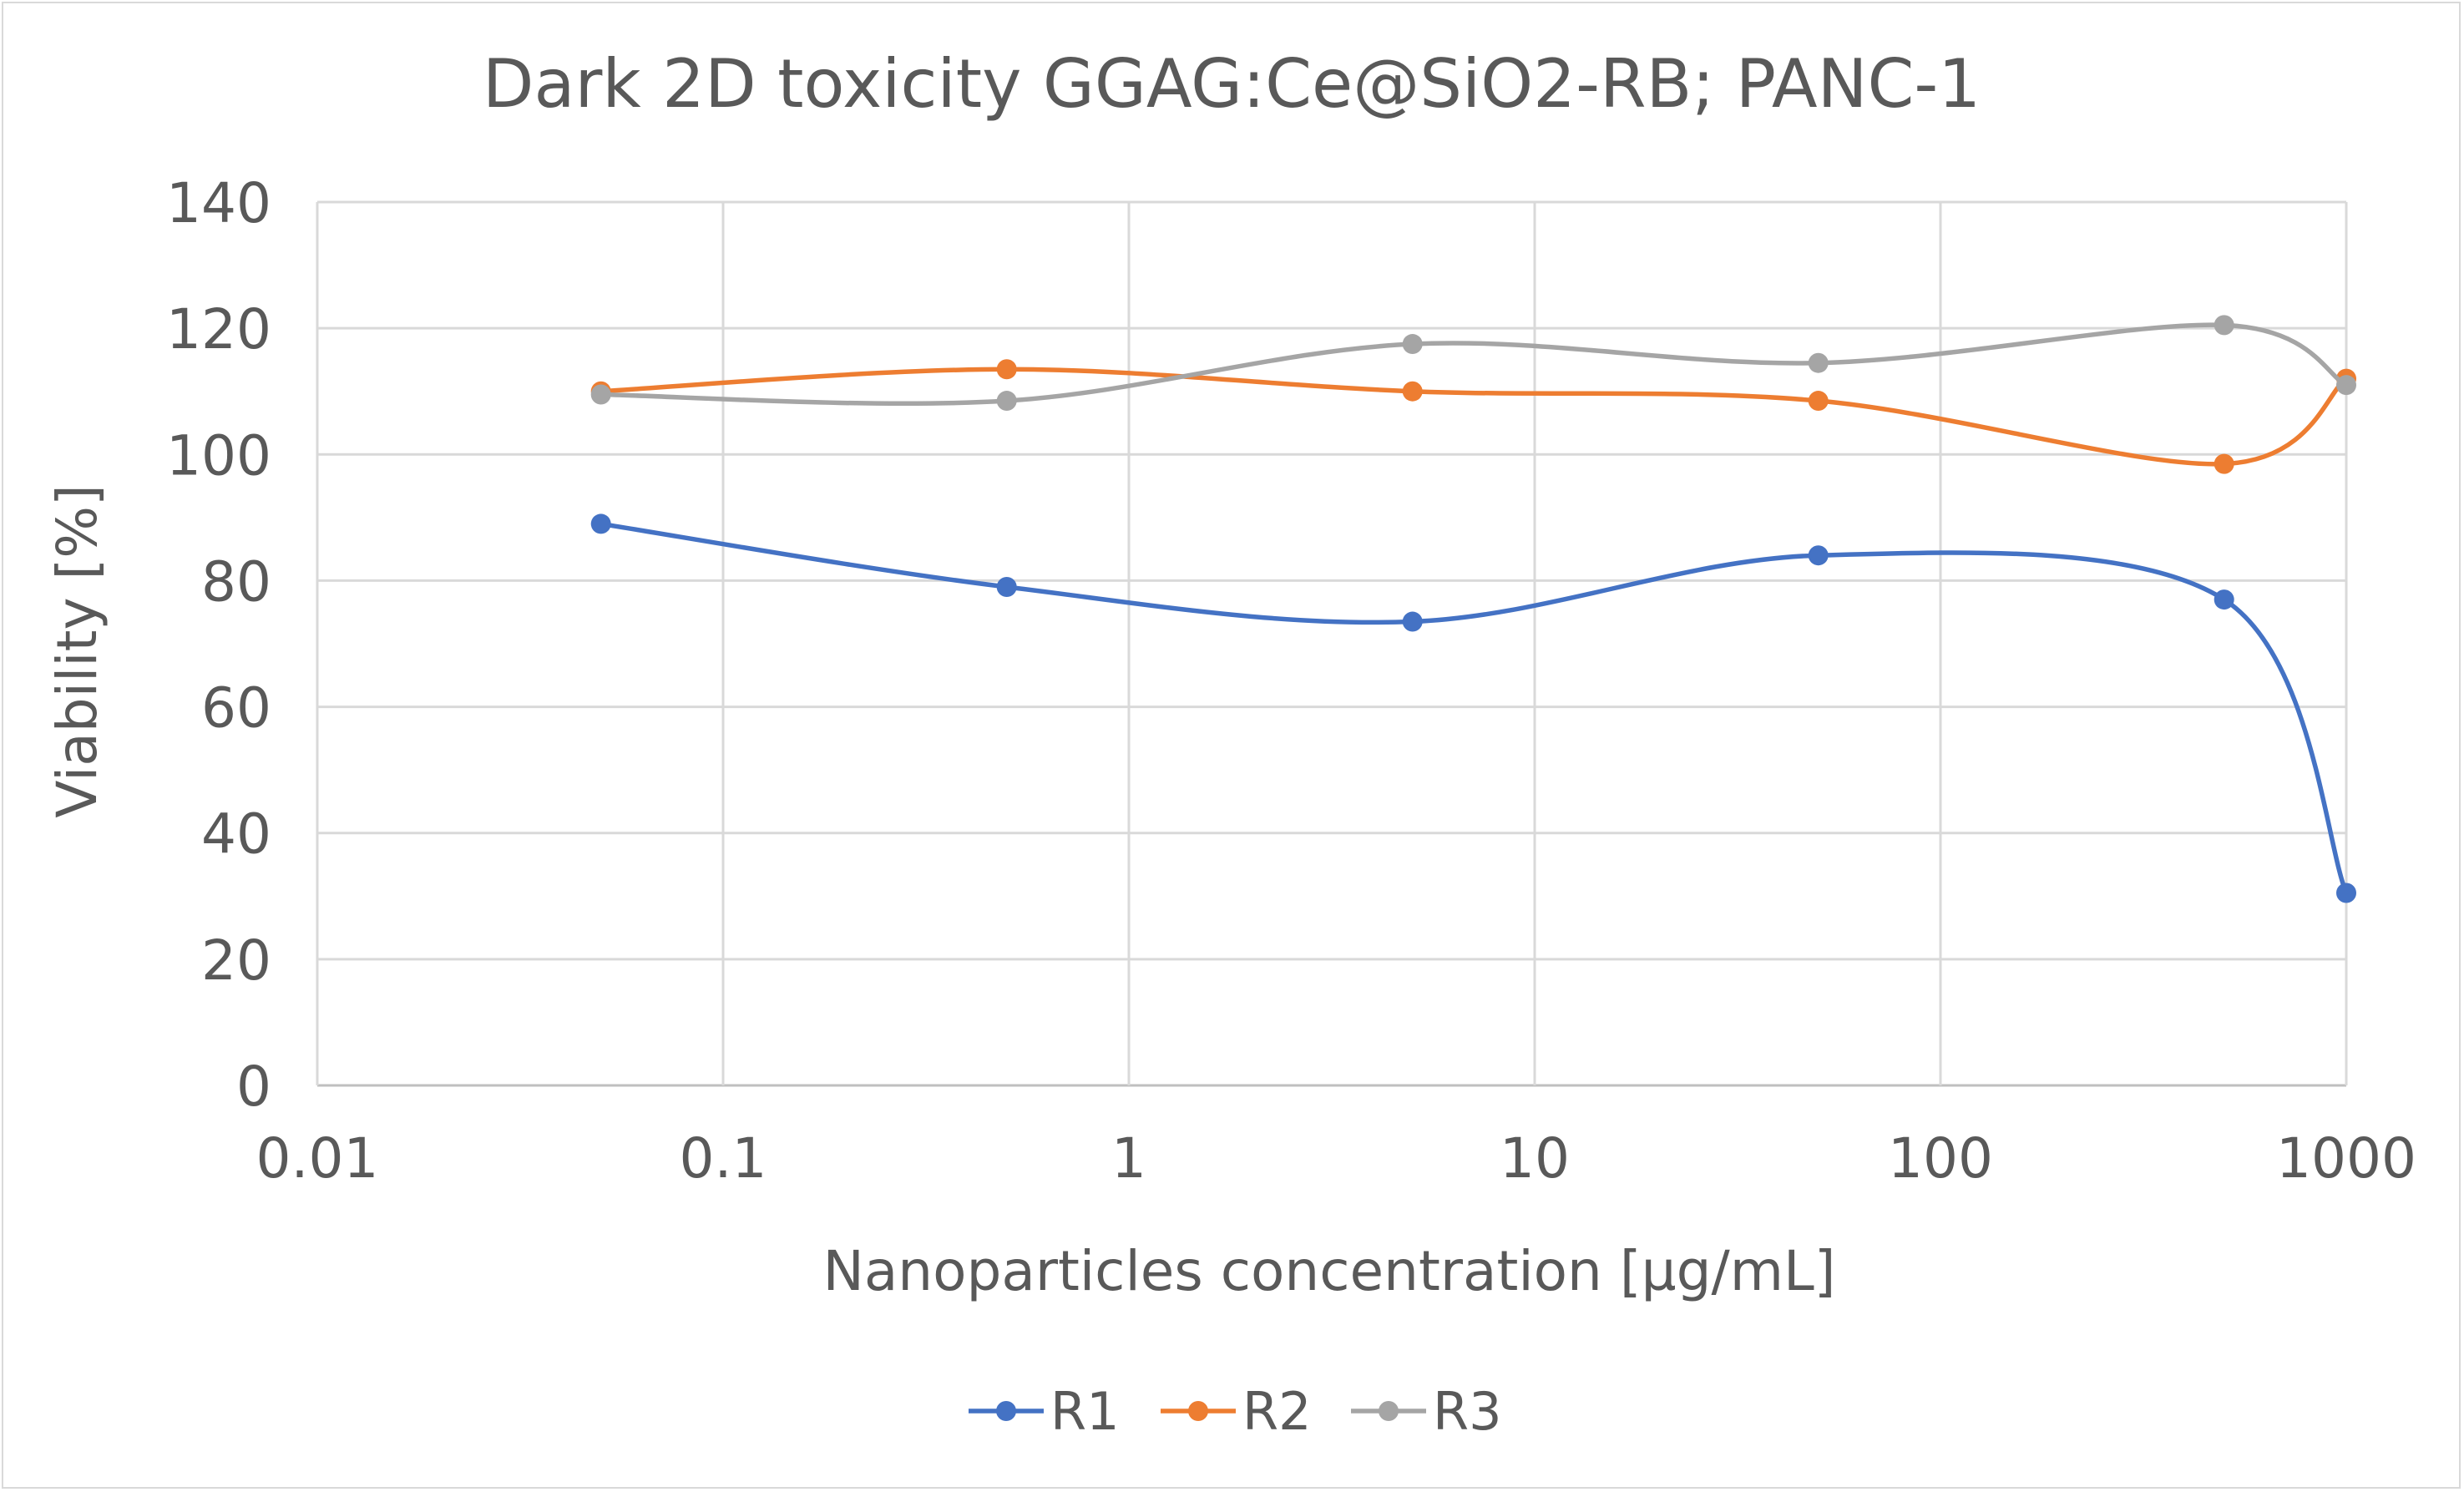 This screenshot has width=2464, height=1492. Describe the element at coordinates (1336, 1159) in the screenshot. I see `x-axis-ticks: 0.01 0.1 1 10 100 1000` at that location.